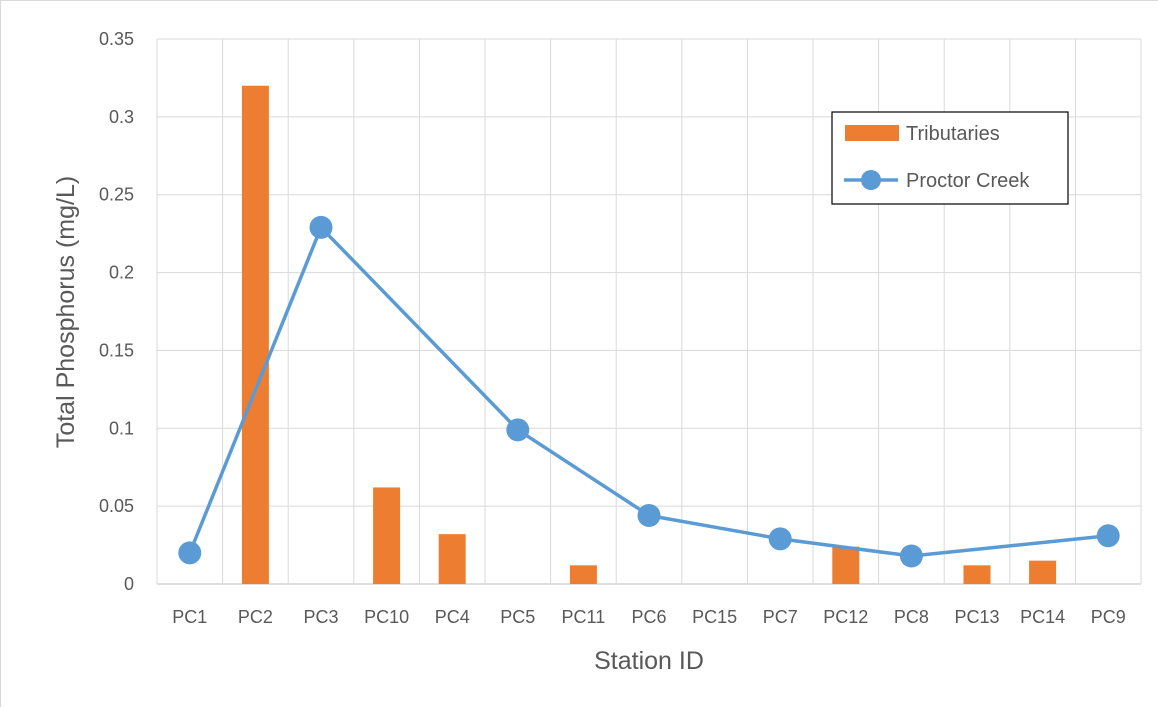 The image size is (1158, 708). Describe the element at coordinates (116, 350) in the screenshot. I see `y-tick-label: 0.15` at that location.